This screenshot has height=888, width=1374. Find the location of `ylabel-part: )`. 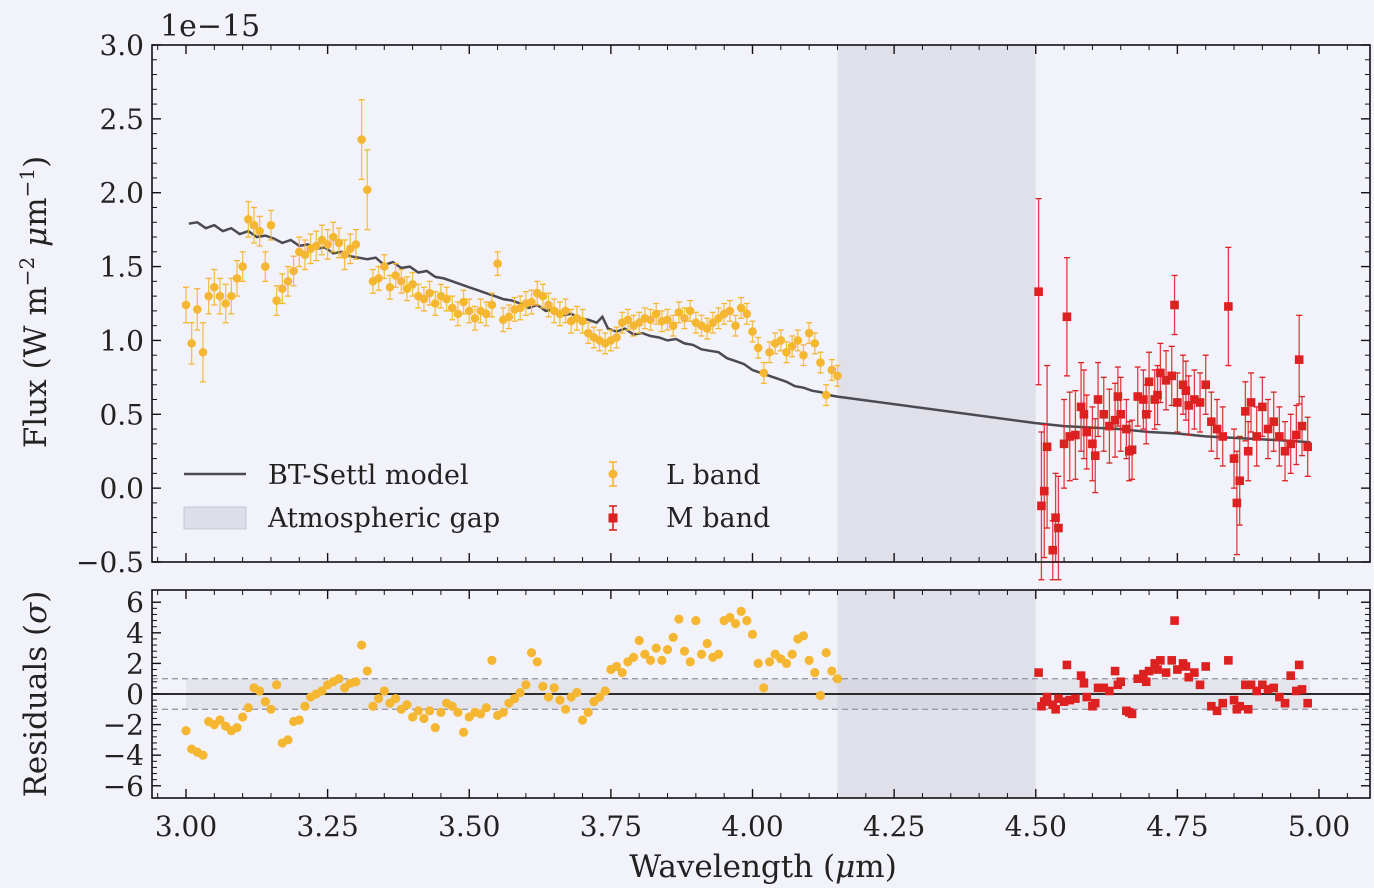

ylabel-part: ) is located at coordinates (36, 162).